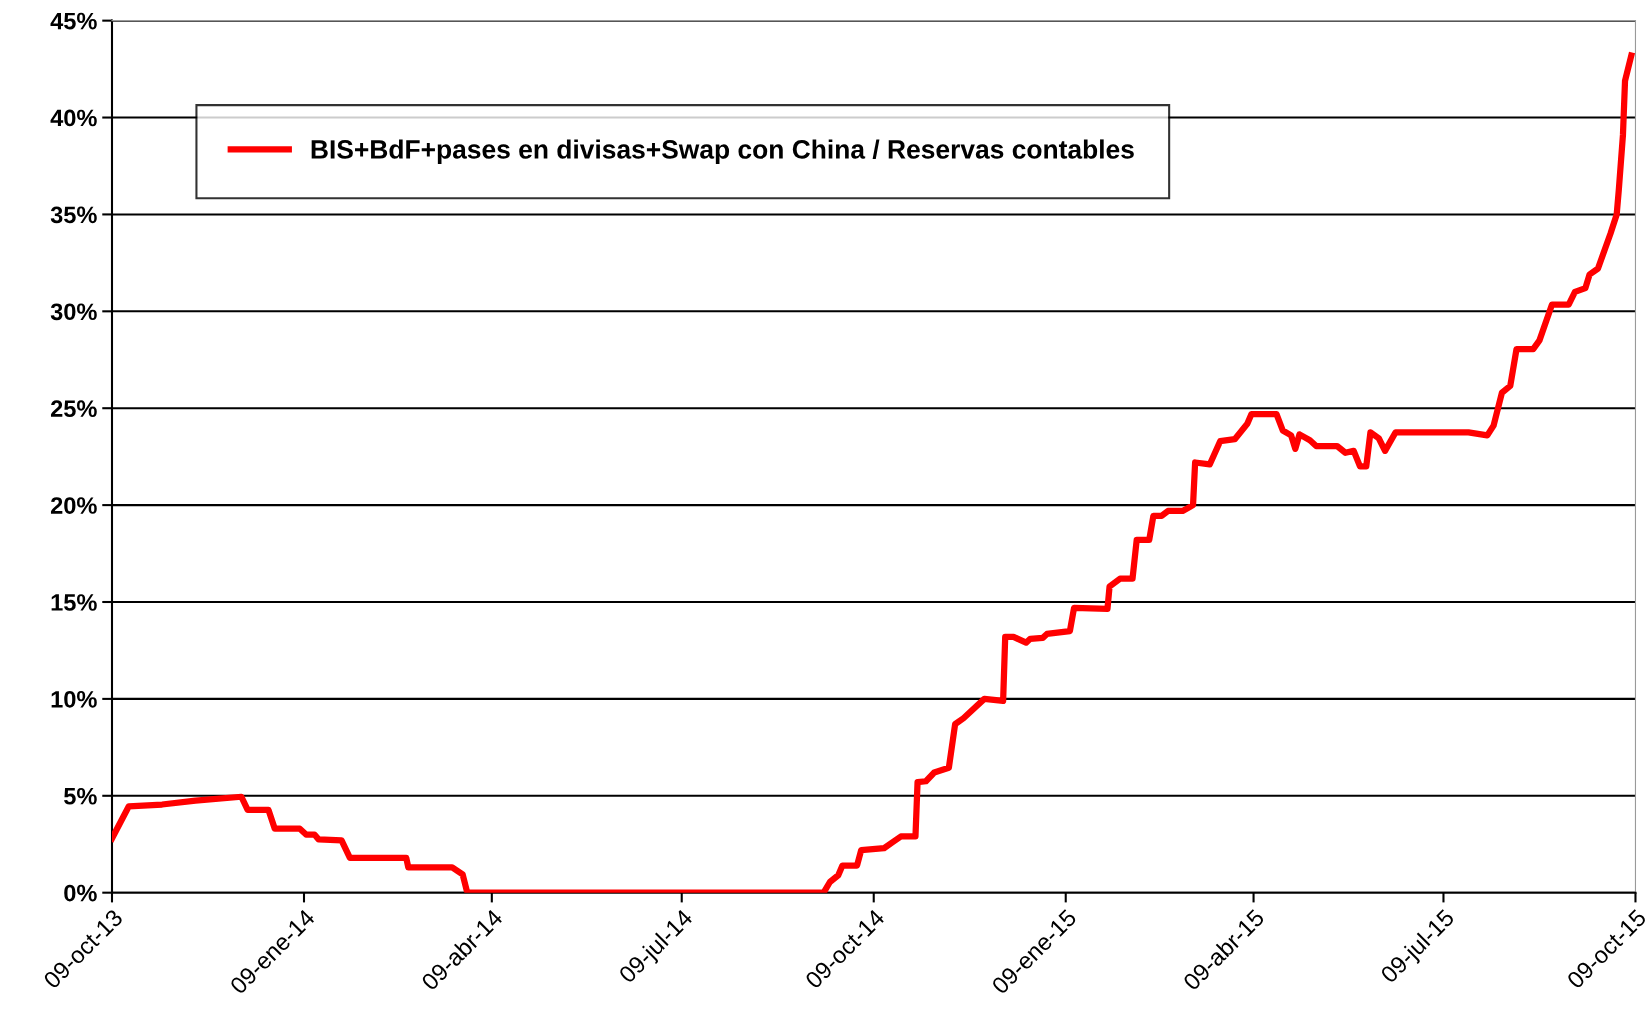  What do you see at coordinates (722, 151) in the screenshot?
I see `legend-label: BIS+BdF+pases en divisas+Swap con China / Reservas contables` at bounding box center [722, 151].